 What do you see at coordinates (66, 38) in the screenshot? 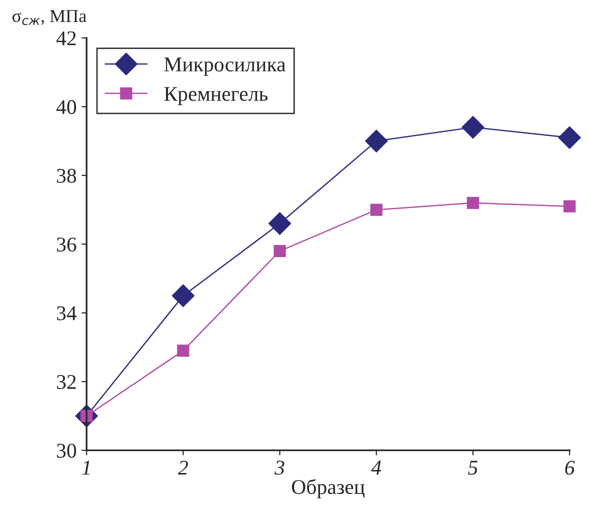
I see `y-tick-label: 42` at bounding box center [66, 38].